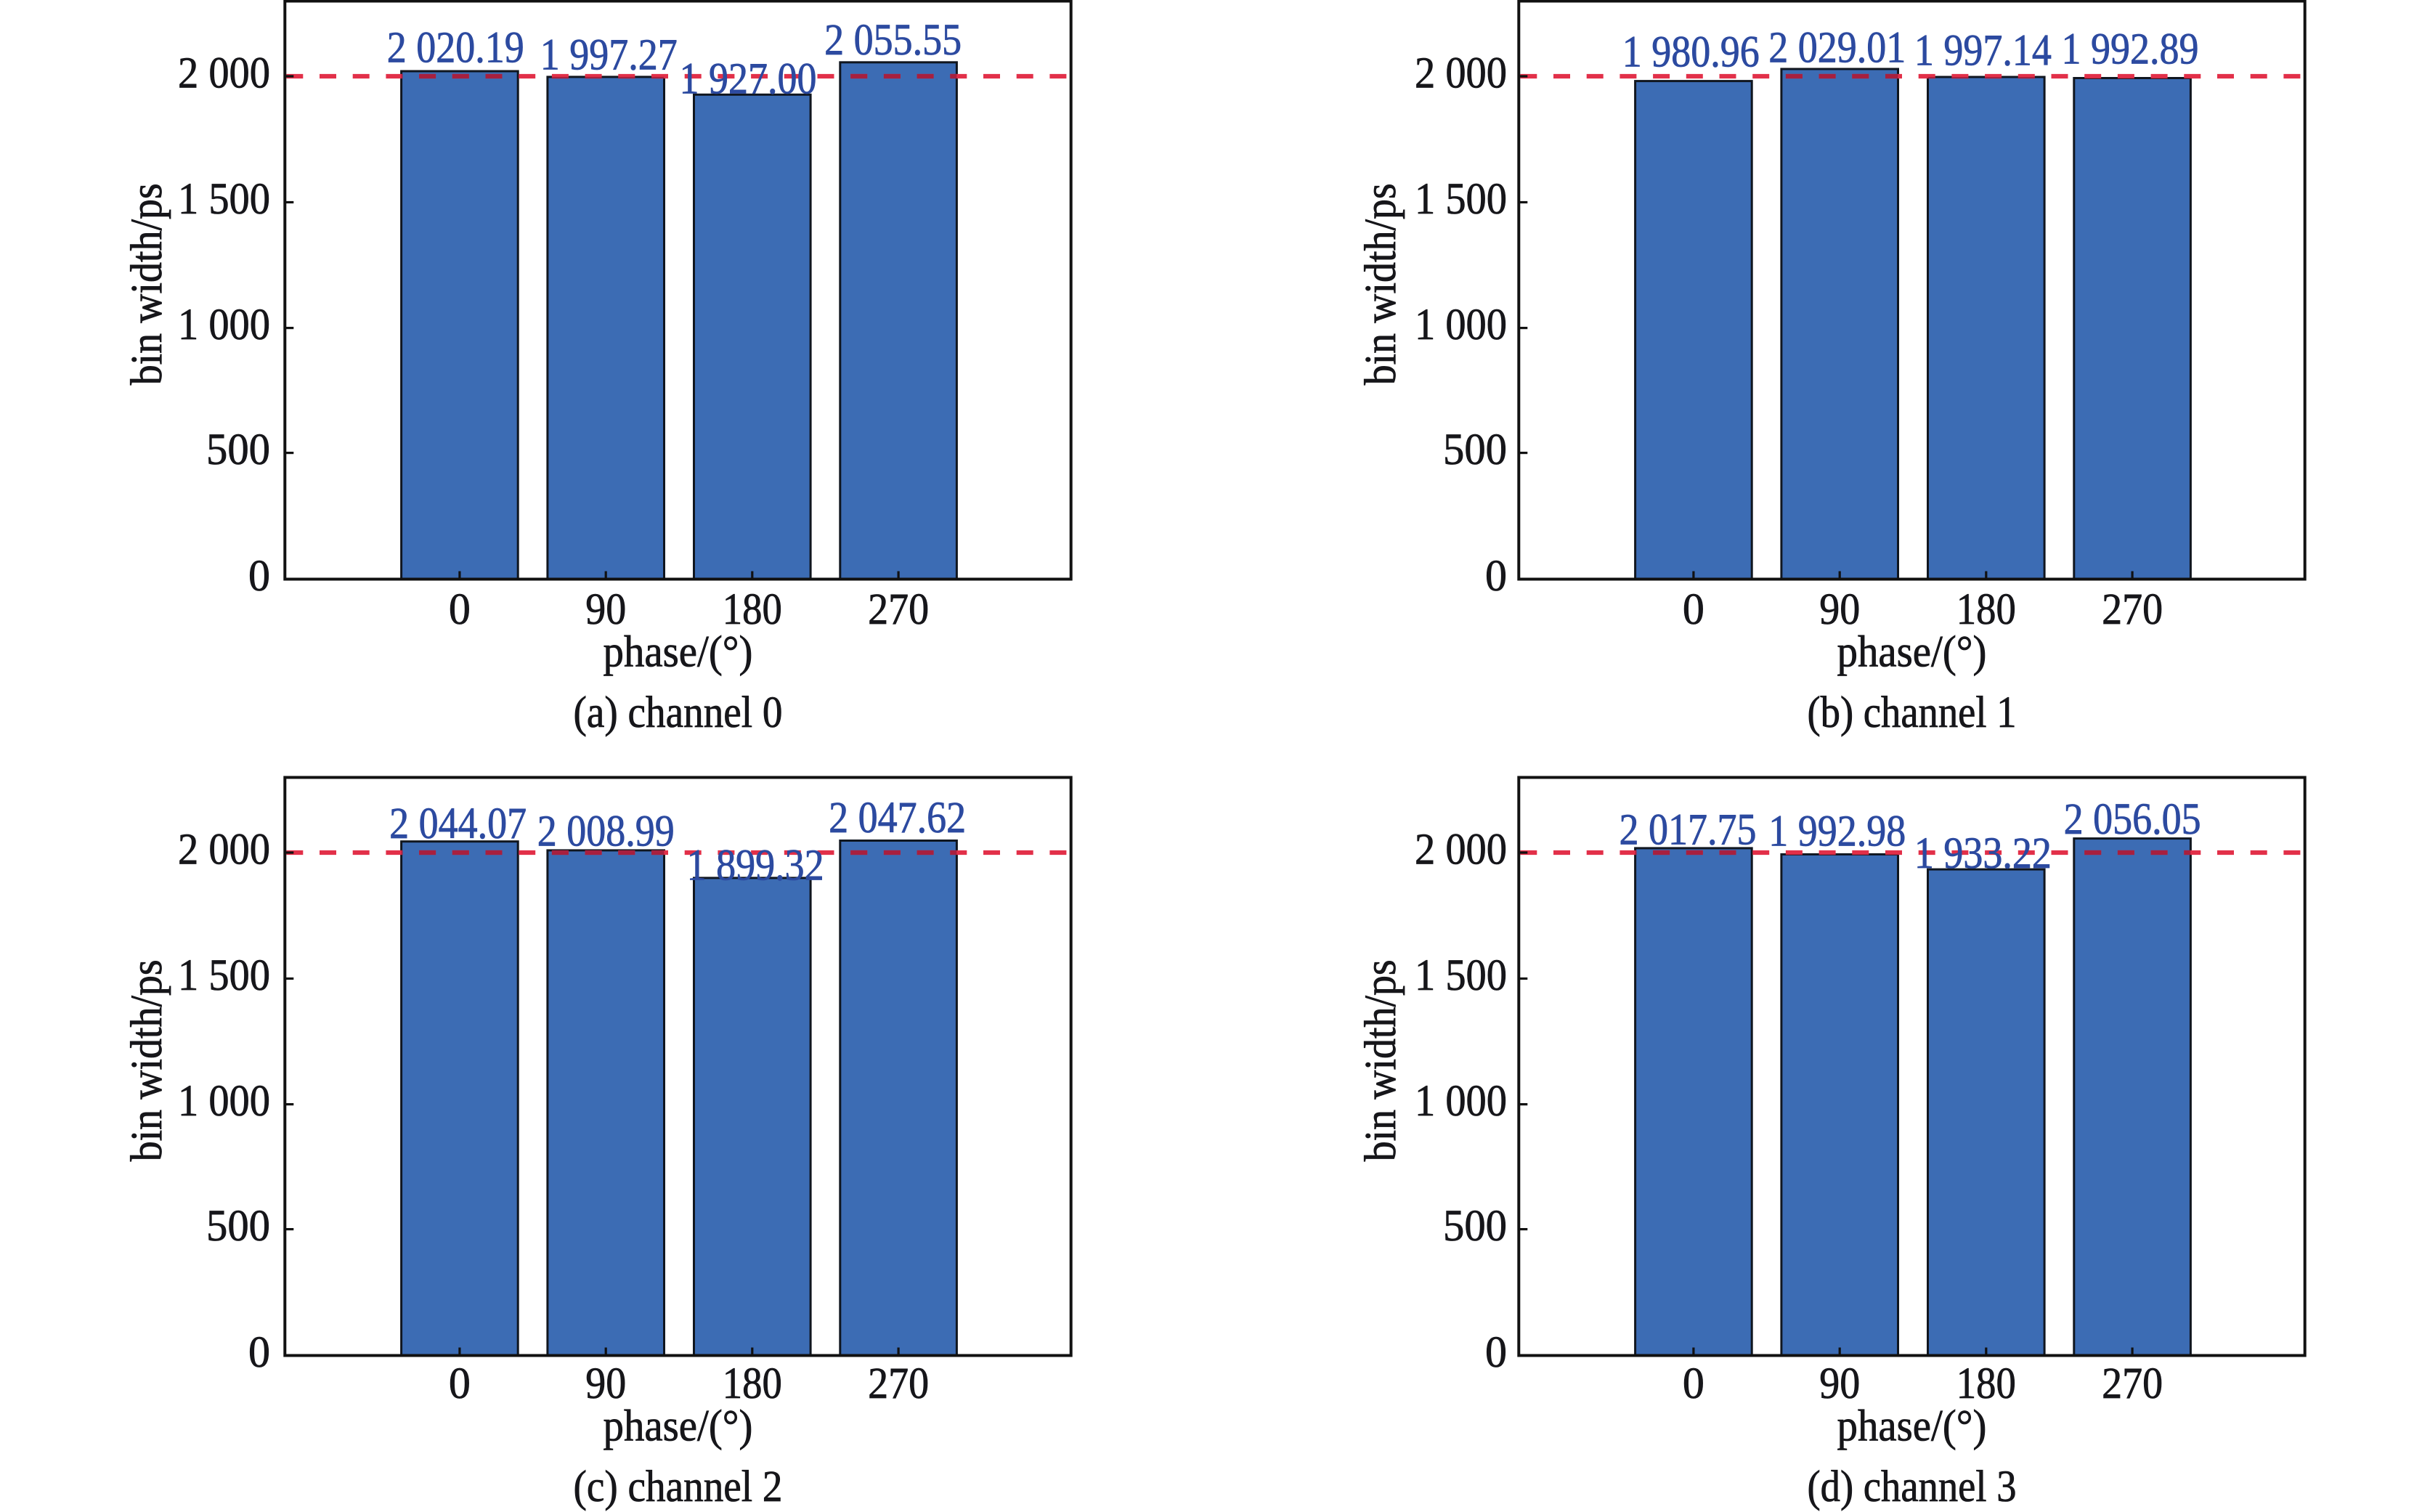  I want to click on svg-text: 2 056.05, so click(2132, 819).